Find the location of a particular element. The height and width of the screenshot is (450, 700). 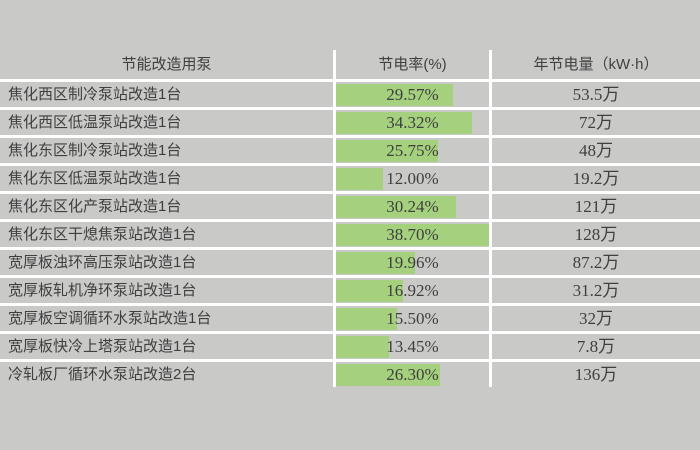

saving-rate-cell: 25.75% is located at coordinates (411, 150).